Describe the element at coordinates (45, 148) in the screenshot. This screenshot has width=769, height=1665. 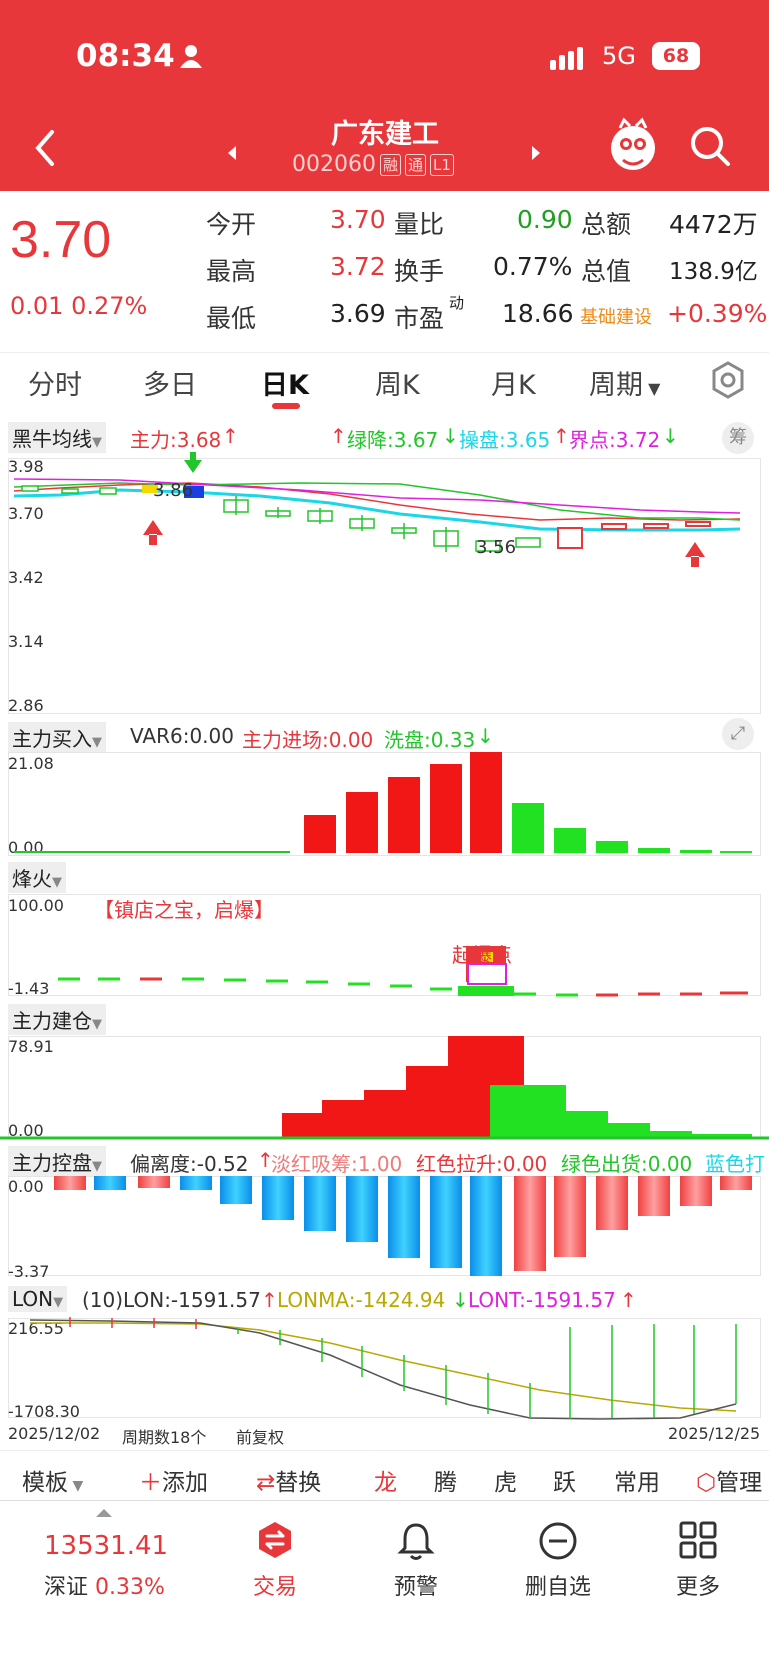
I see `back-arrow-icon` at that location.